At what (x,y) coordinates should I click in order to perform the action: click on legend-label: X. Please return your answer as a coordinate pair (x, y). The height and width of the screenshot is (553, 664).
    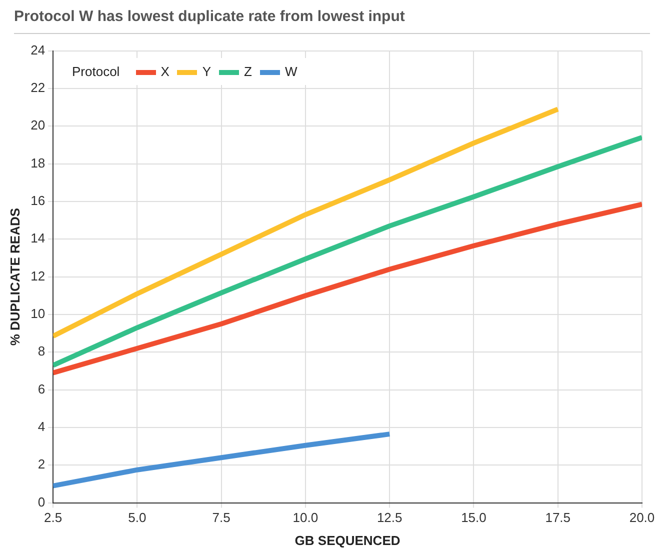
    Looking at the image, I should click on (165, 71).